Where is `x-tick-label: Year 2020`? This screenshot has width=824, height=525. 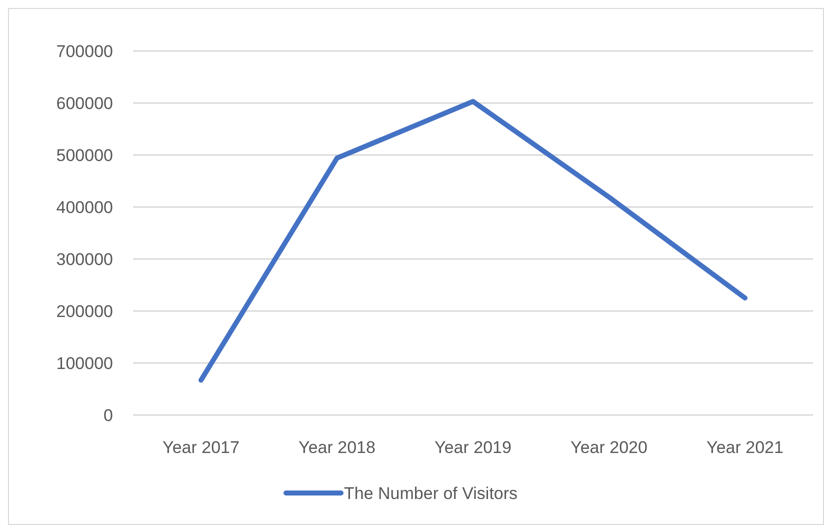
x-tick-label: Year 2020 is located at coordinates (609, 447).